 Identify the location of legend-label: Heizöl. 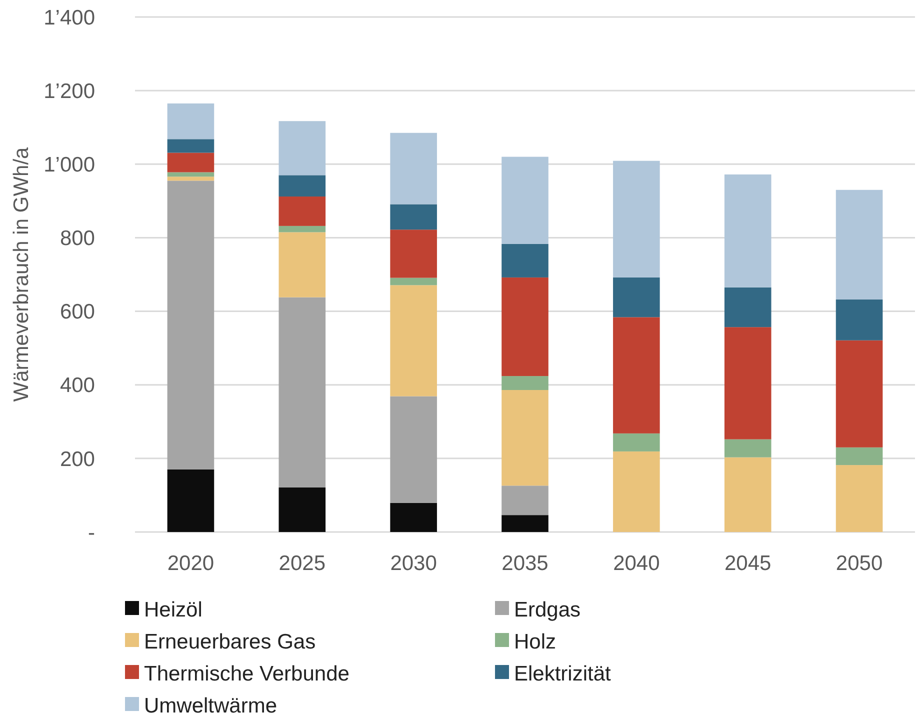
(173, 610).